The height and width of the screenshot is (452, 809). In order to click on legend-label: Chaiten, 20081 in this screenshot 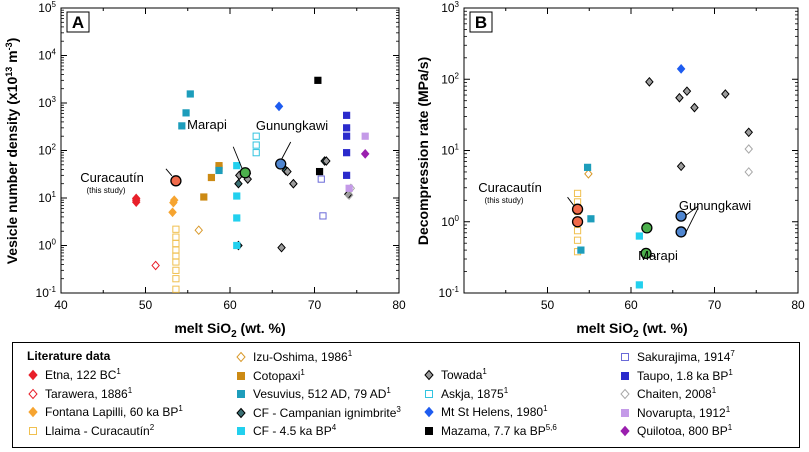, I will do `click(677, 394)`.